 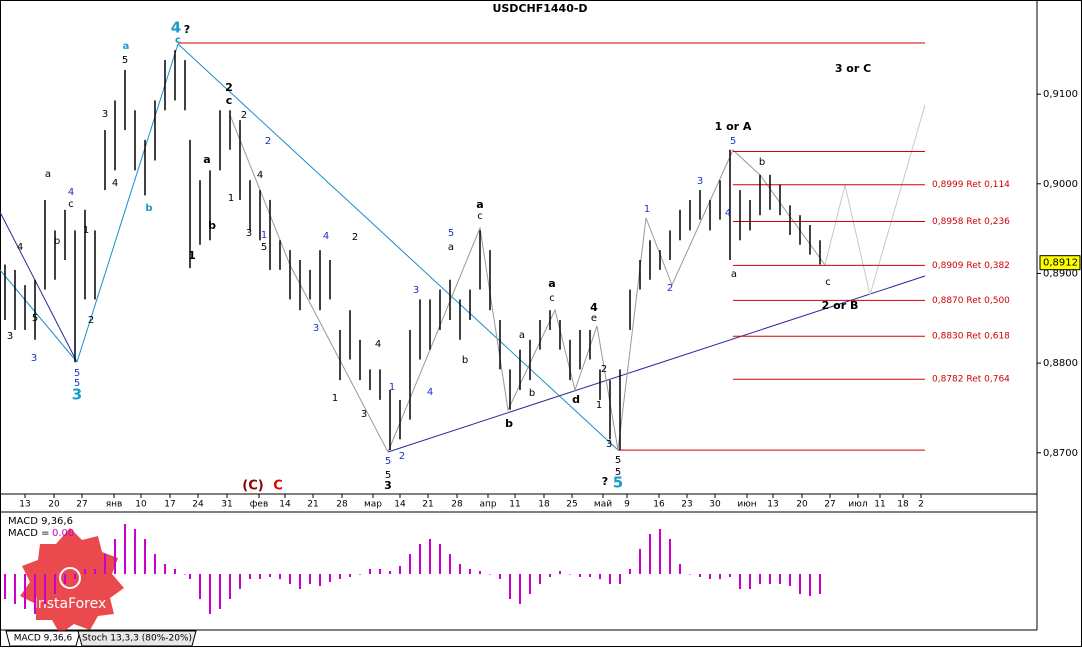 What do you see at coordinates (312, 505) in the screenshot?
I see `x-tick-label: 21` at bounding box center [312, 505].